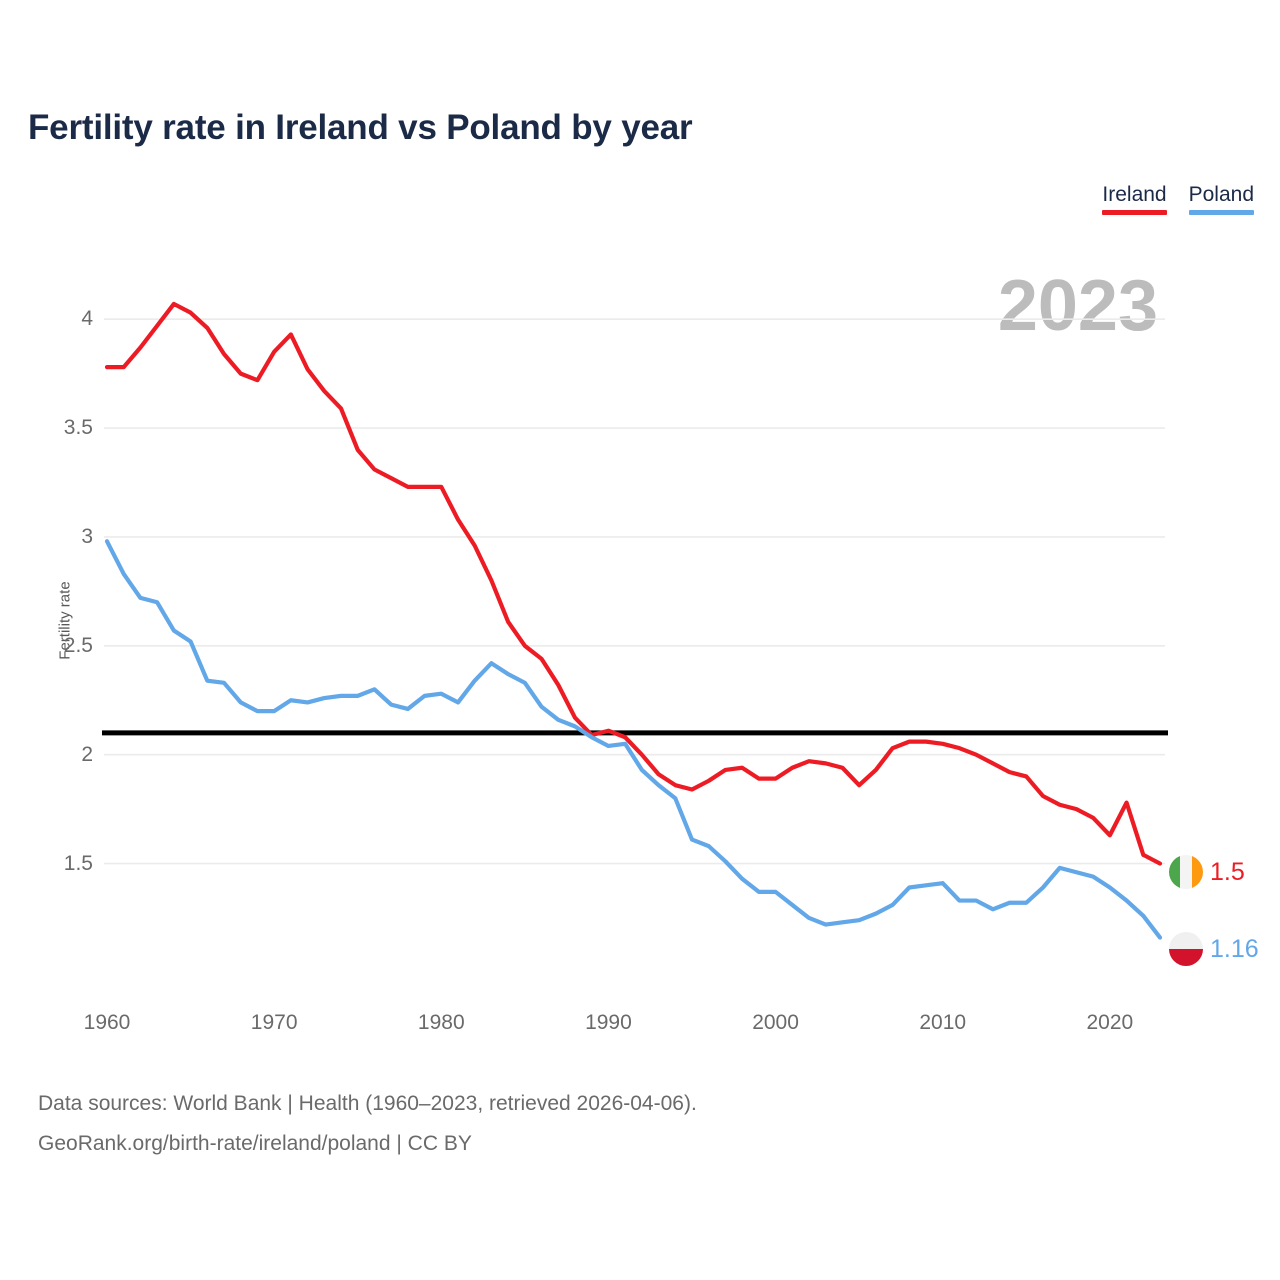  I want to click on end-value-ireland: 1.5, so click(1227, 871).